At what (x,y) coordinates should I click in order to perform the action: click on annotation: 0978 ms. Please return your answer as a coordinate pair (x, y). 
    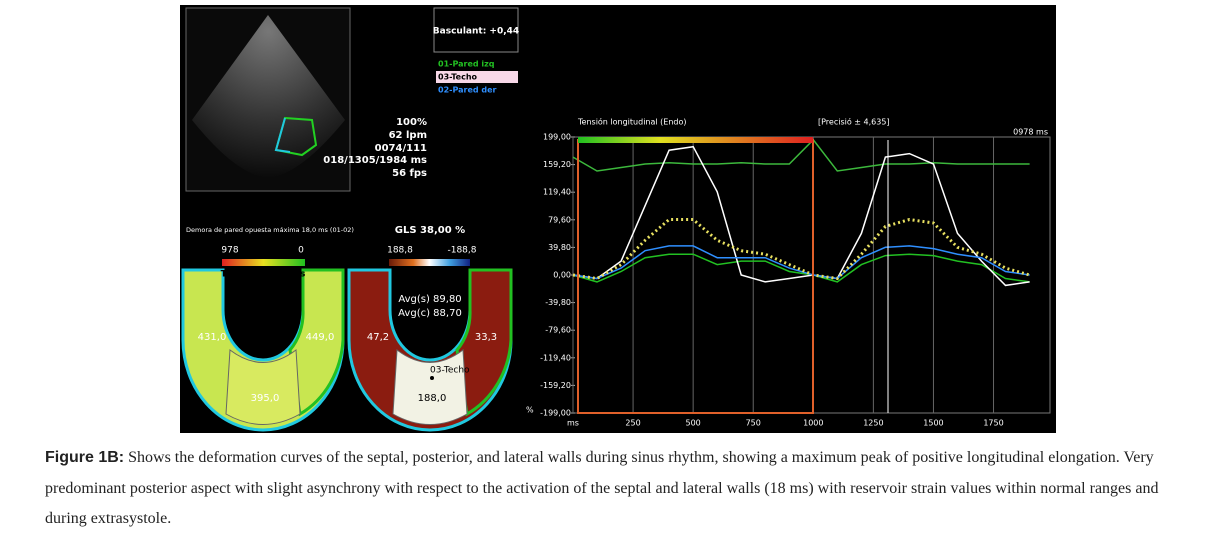
    Looking at the image, I should click on (1030, 132).